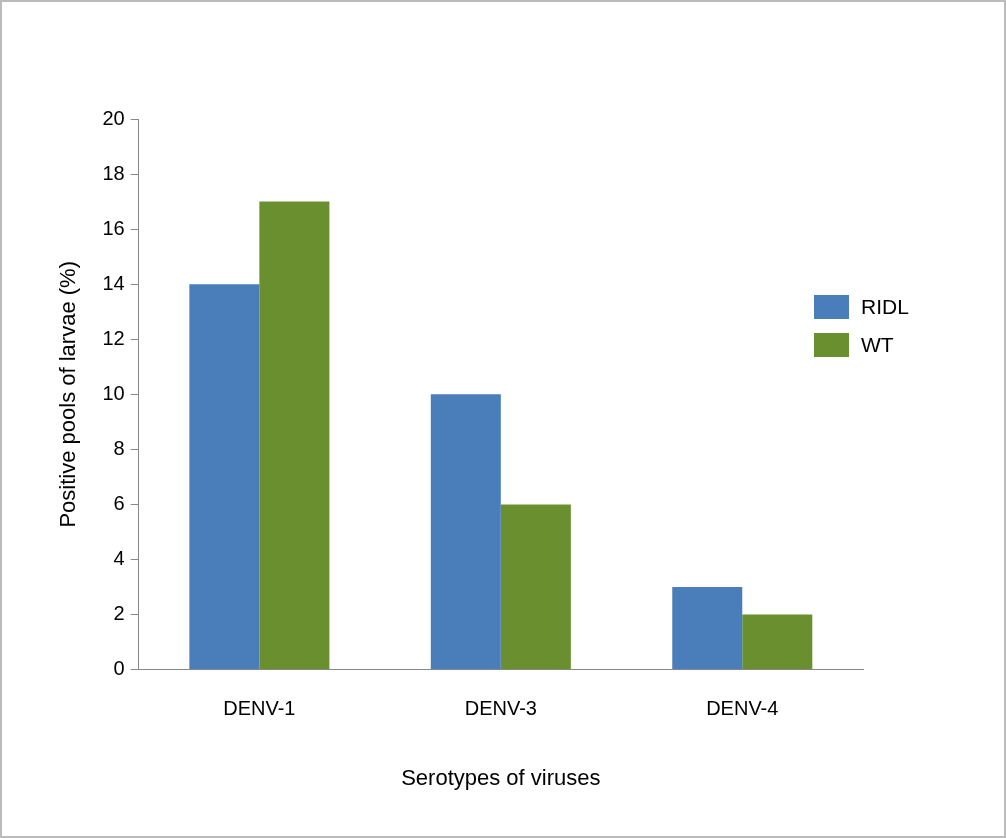 Image resolution: width=1006 pixels, height=838 pixels. Describe the element at coordinates (113, 227) in the screenshot. I see `y-tick-label: 16` at that location.